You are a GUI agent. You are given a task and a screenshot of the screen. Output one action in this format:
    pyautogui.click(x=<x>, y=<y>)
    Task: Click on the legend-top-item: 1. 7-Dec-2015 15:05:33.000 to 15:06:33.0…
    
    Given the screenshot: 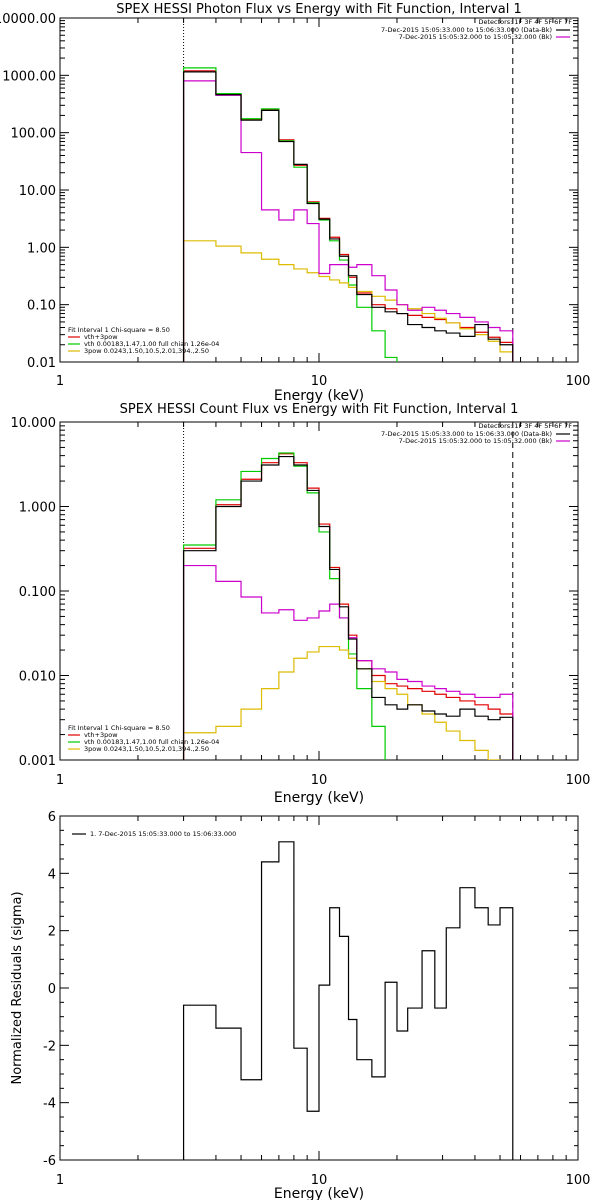 What is the action you would take?
    pyautogui.click(x=163, y=834)
    